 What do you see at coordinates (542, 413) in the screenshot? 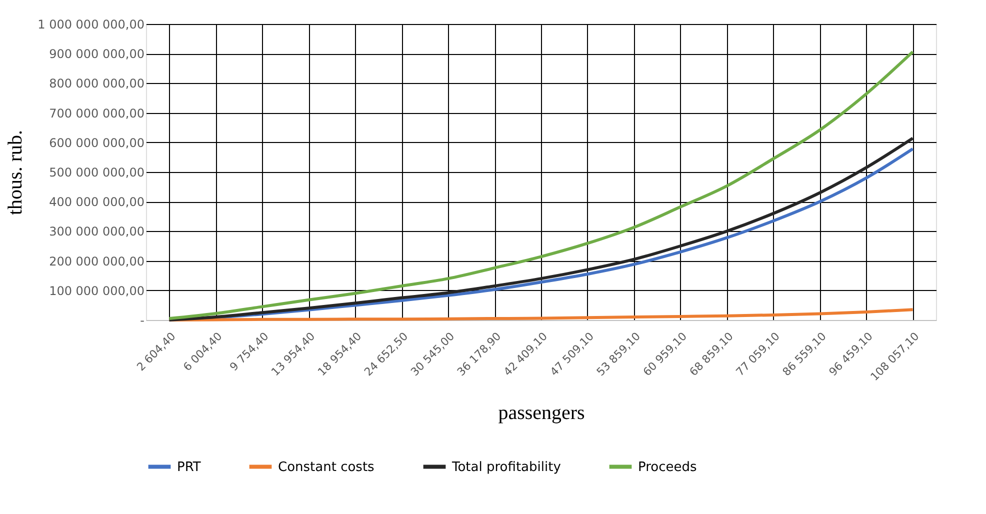
I see `x-axis-title: passengers` at bounding box center [542, 413].